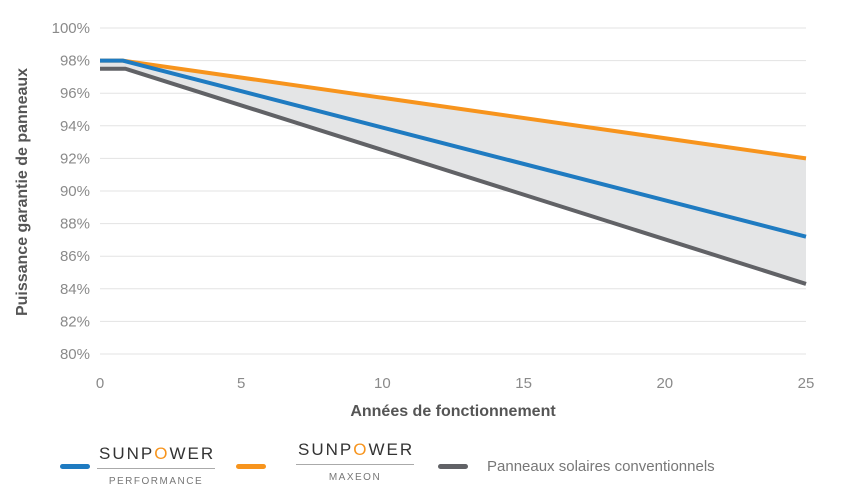  What do you see at coordinates (75, 224) in the screenshot?
I see `y-tick-label: 88%` at bounding box center [75, 224].